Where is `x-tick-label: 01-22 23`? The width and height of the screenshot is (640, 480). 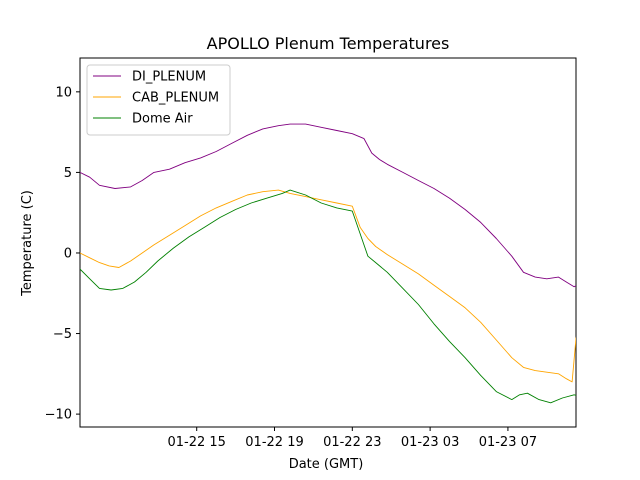 x-tick-label: 01-22 23 is located at coordinates (352, 442).